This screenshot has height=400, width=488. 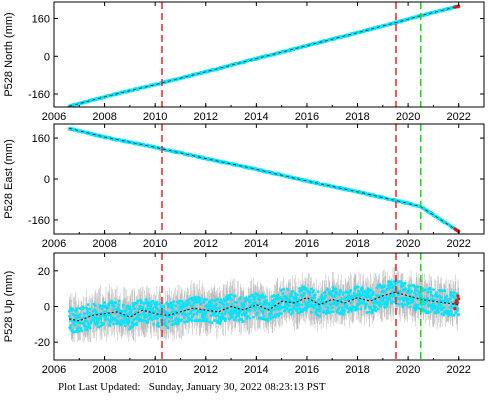 I want to click on series-points, so click(x=264, y=306).